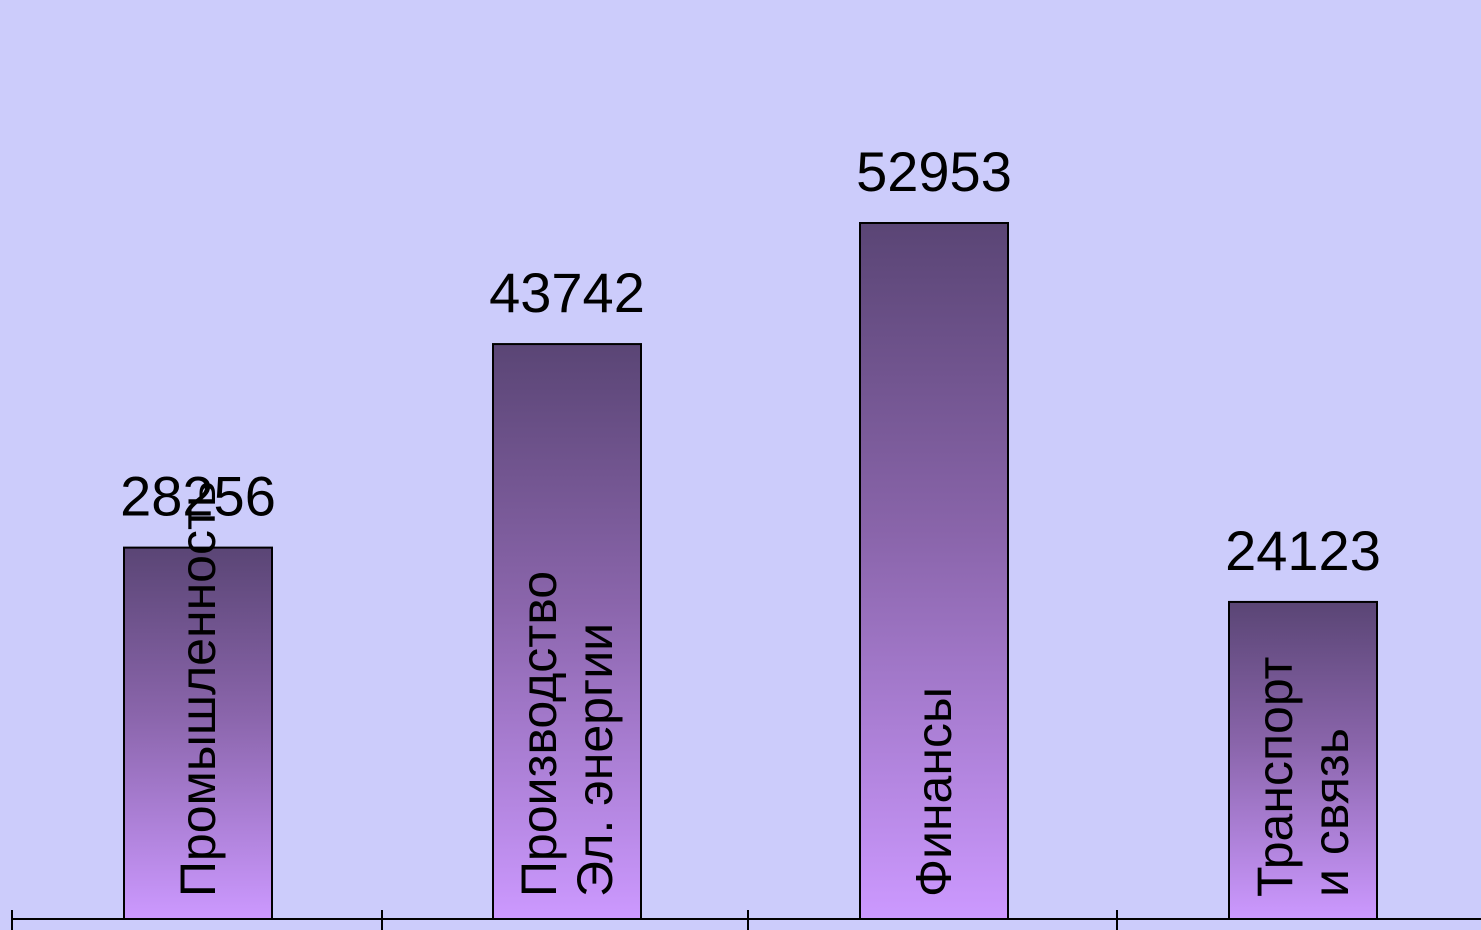 This screenshot has height=930, width=1481. What do you see at coordinates (198, 689) in the screenshot?
I see `category-label-1: Промышленность` at bounding box center [198, 689].